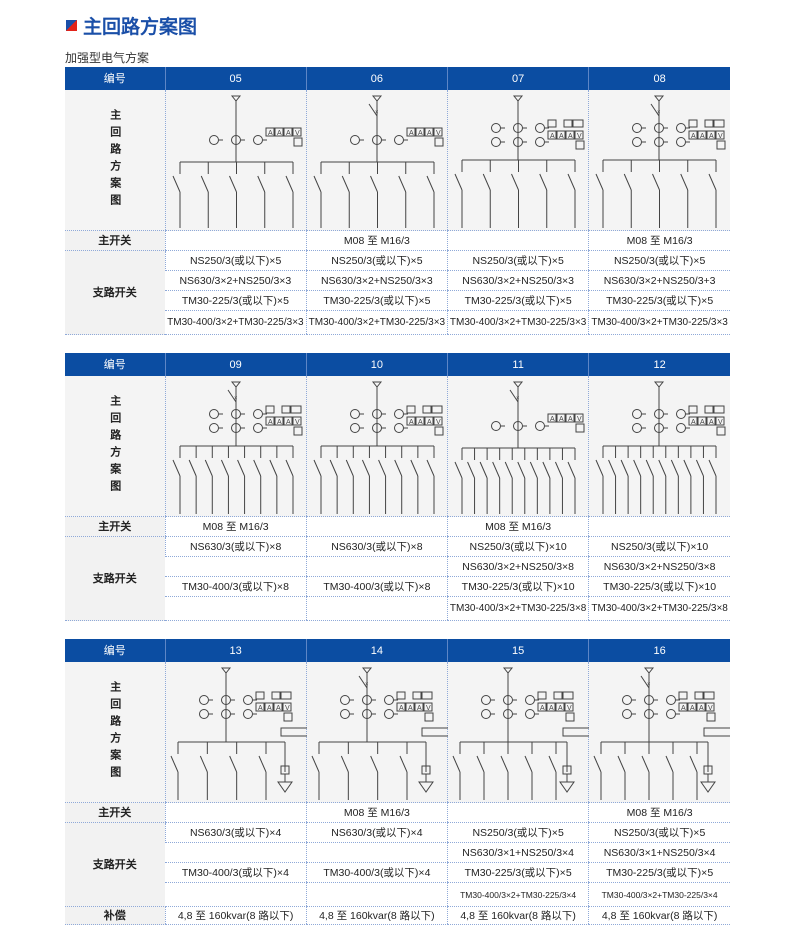 The width and height of the screenshot is (800, 929). I want to click on header-row: 编号 05 06 07 08, so click(397, 78).